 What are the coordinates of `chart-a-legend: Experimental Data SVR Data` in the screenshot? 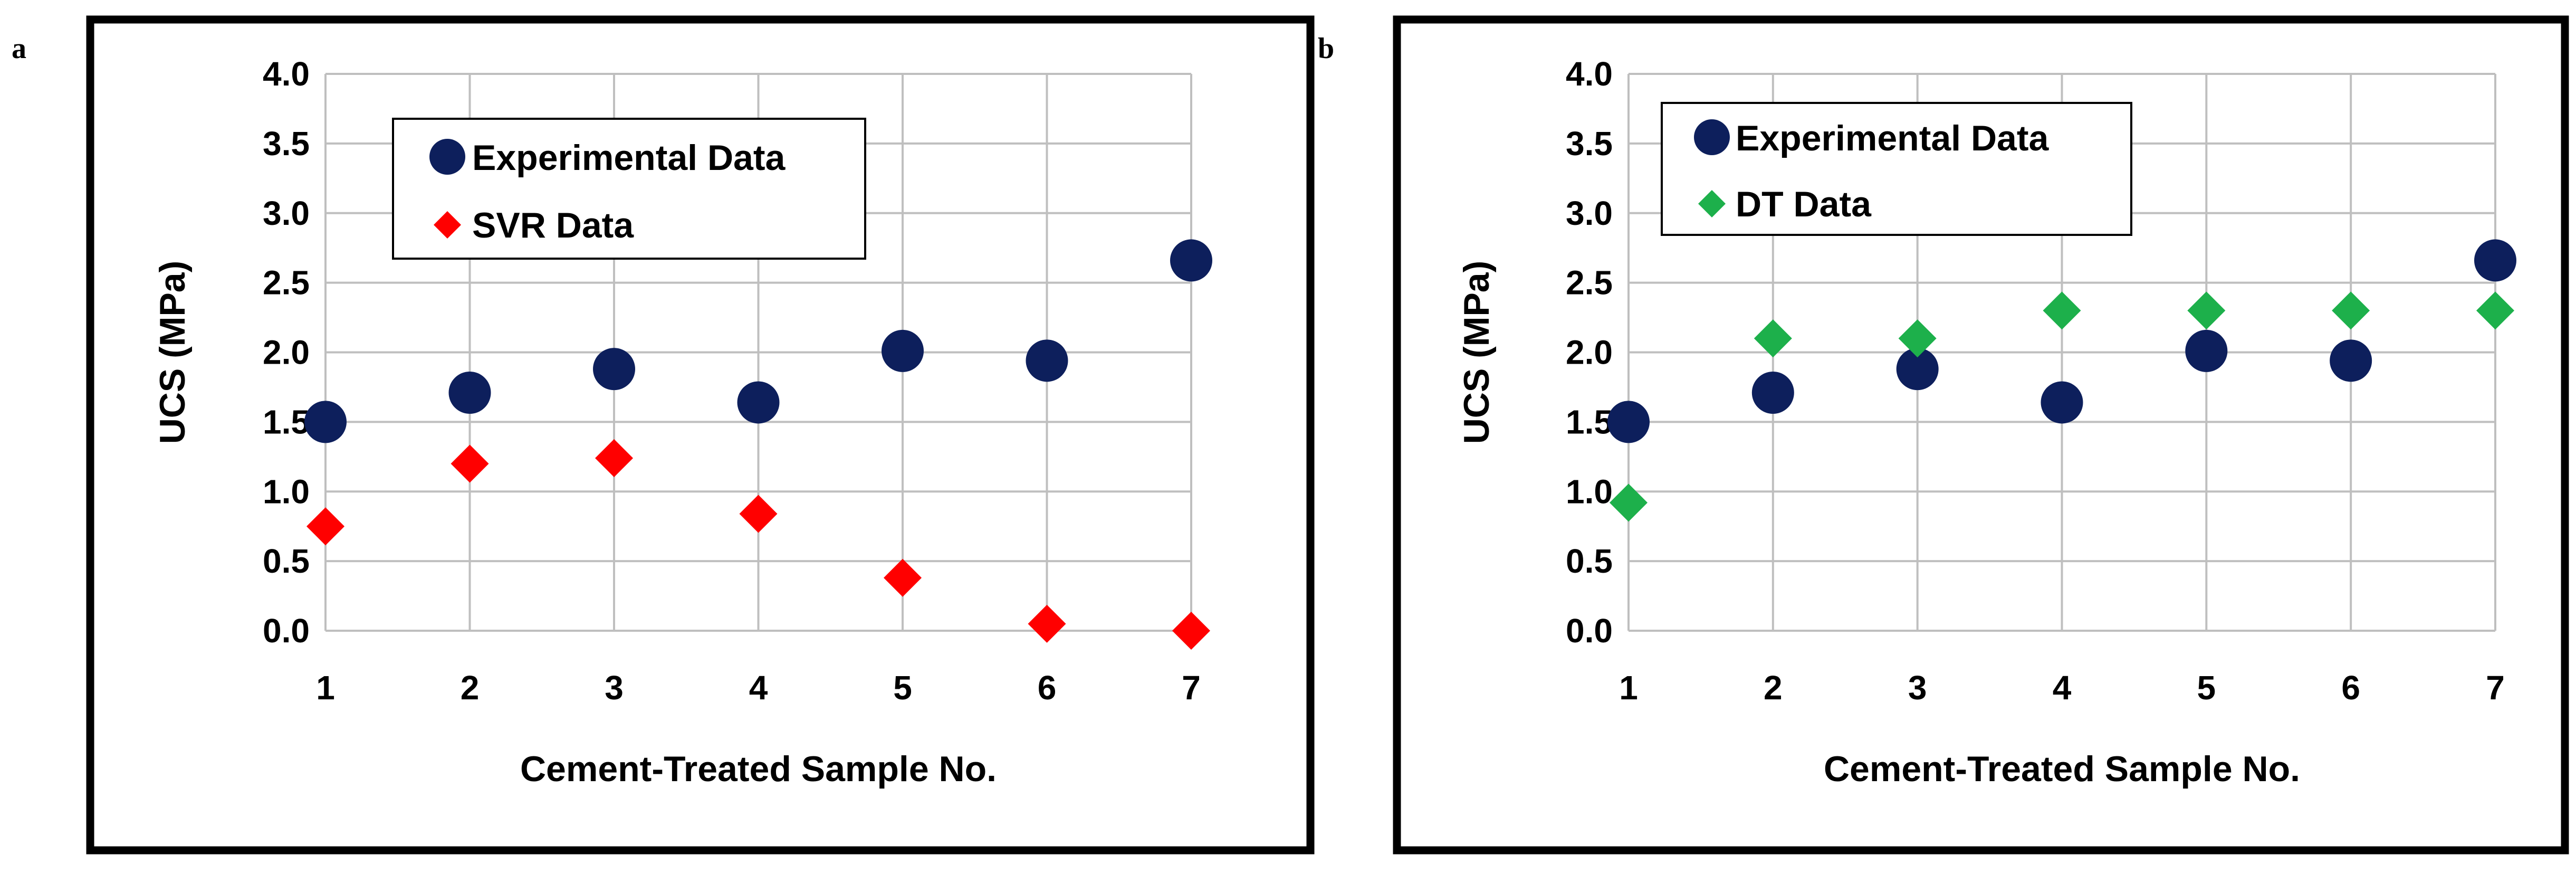 It's located at (629, 189).